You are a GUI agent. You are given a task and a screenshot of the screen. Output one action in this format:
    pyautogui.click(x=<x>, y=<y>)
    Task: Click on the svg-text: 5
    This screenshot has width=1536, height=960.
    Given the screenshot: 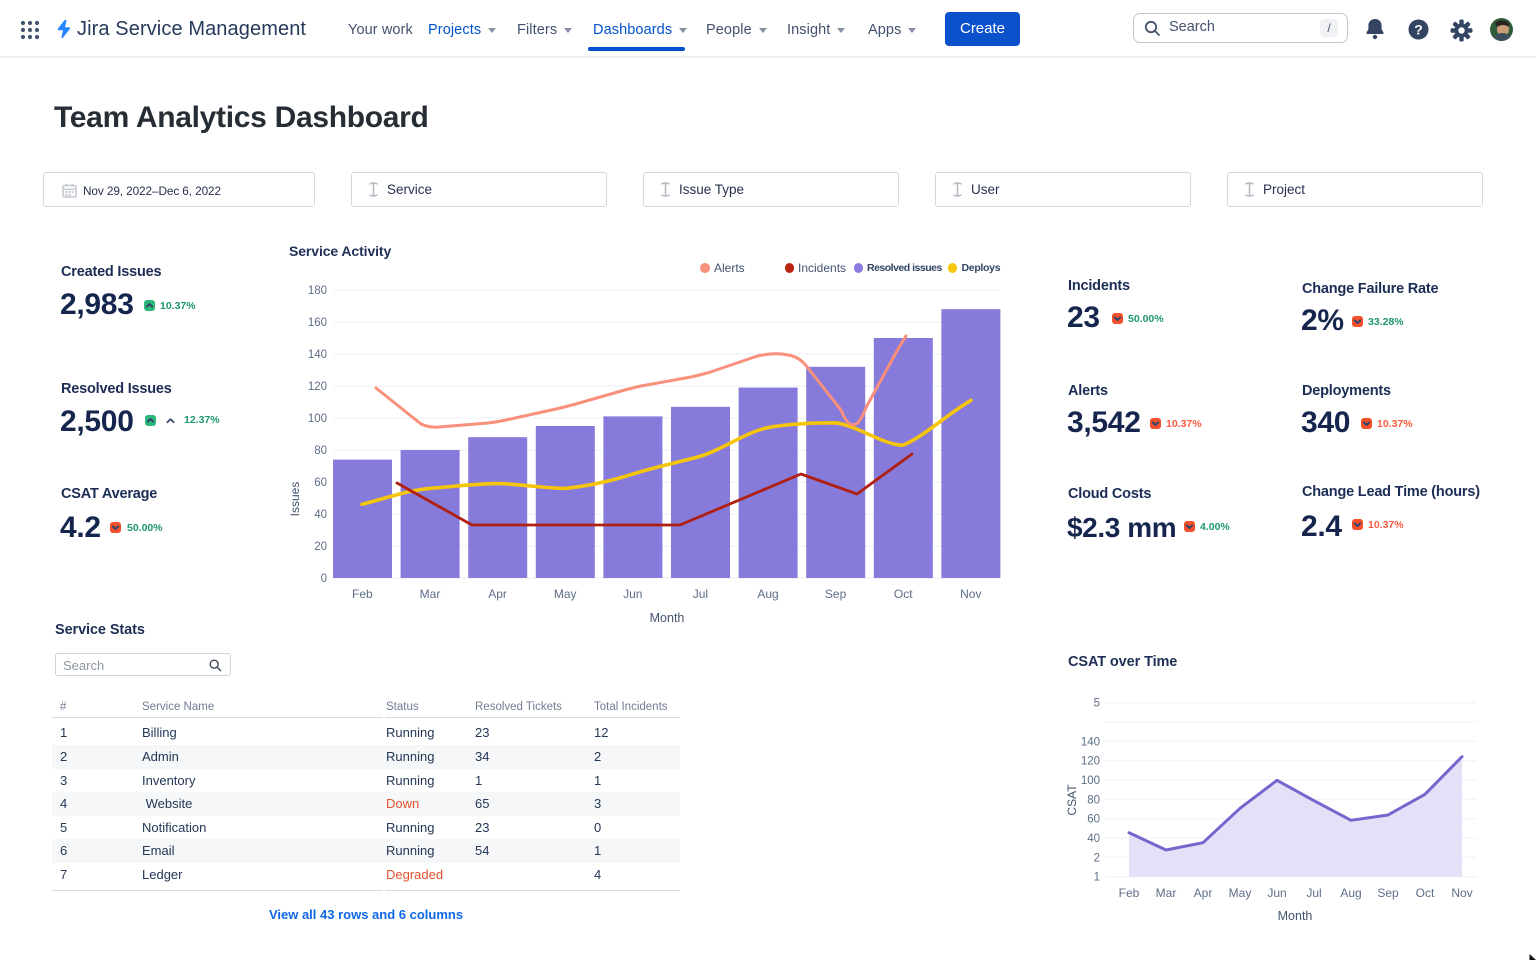 What is the action you would take?
    pyautogui.click(x=1097, y=704)
    